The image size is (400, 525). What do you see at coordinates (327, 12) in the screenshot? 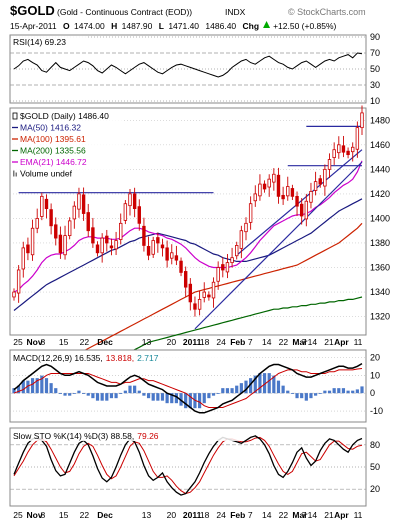
I see `stockcharts-watermark: © StockCharts.com` at bounding box center [327, 12].